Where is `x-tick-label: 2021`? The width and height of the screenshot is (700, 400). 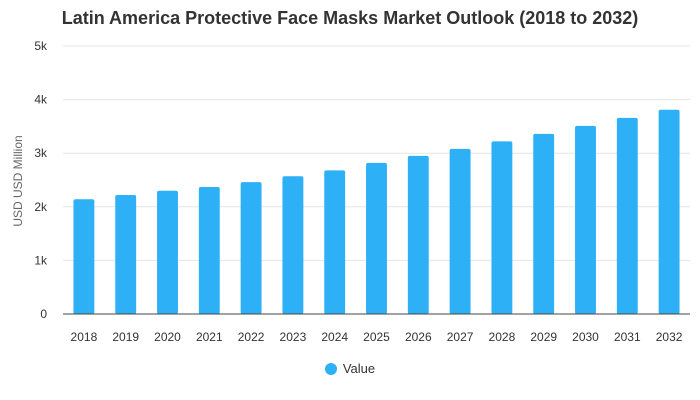
x-tick-label: 2021 is located at coordinates (209, 337).